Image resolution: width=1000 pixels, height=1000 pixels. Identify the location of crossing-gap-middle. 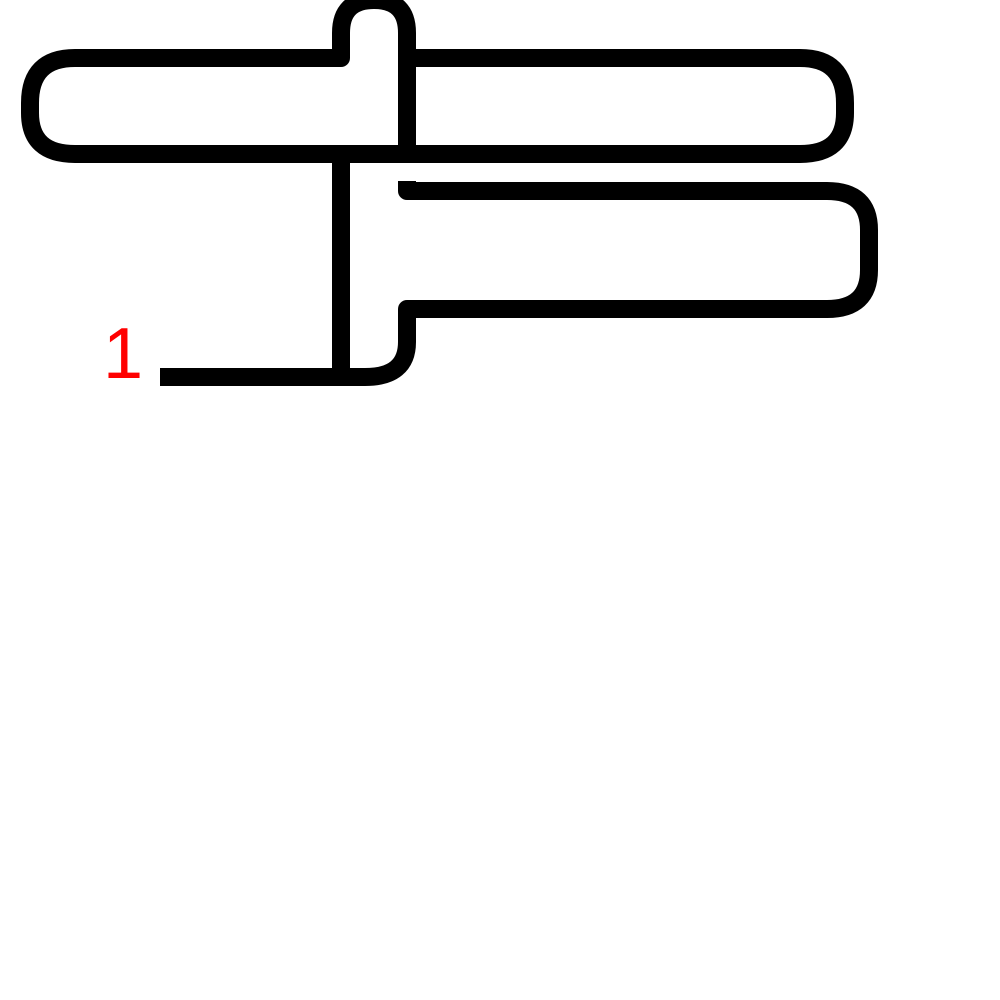
(407, 172).